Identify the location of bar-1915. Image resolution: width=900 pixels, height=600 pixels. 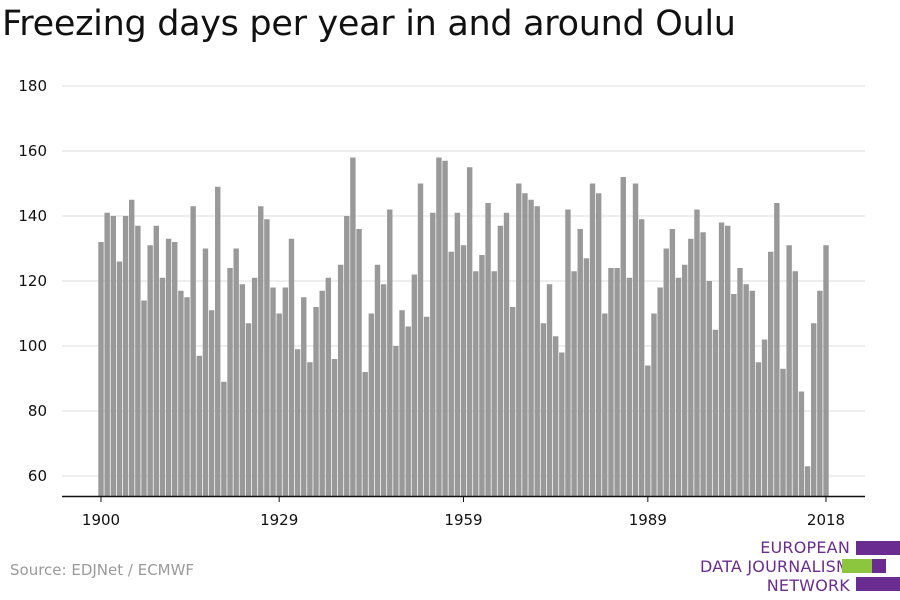
(193, 351).